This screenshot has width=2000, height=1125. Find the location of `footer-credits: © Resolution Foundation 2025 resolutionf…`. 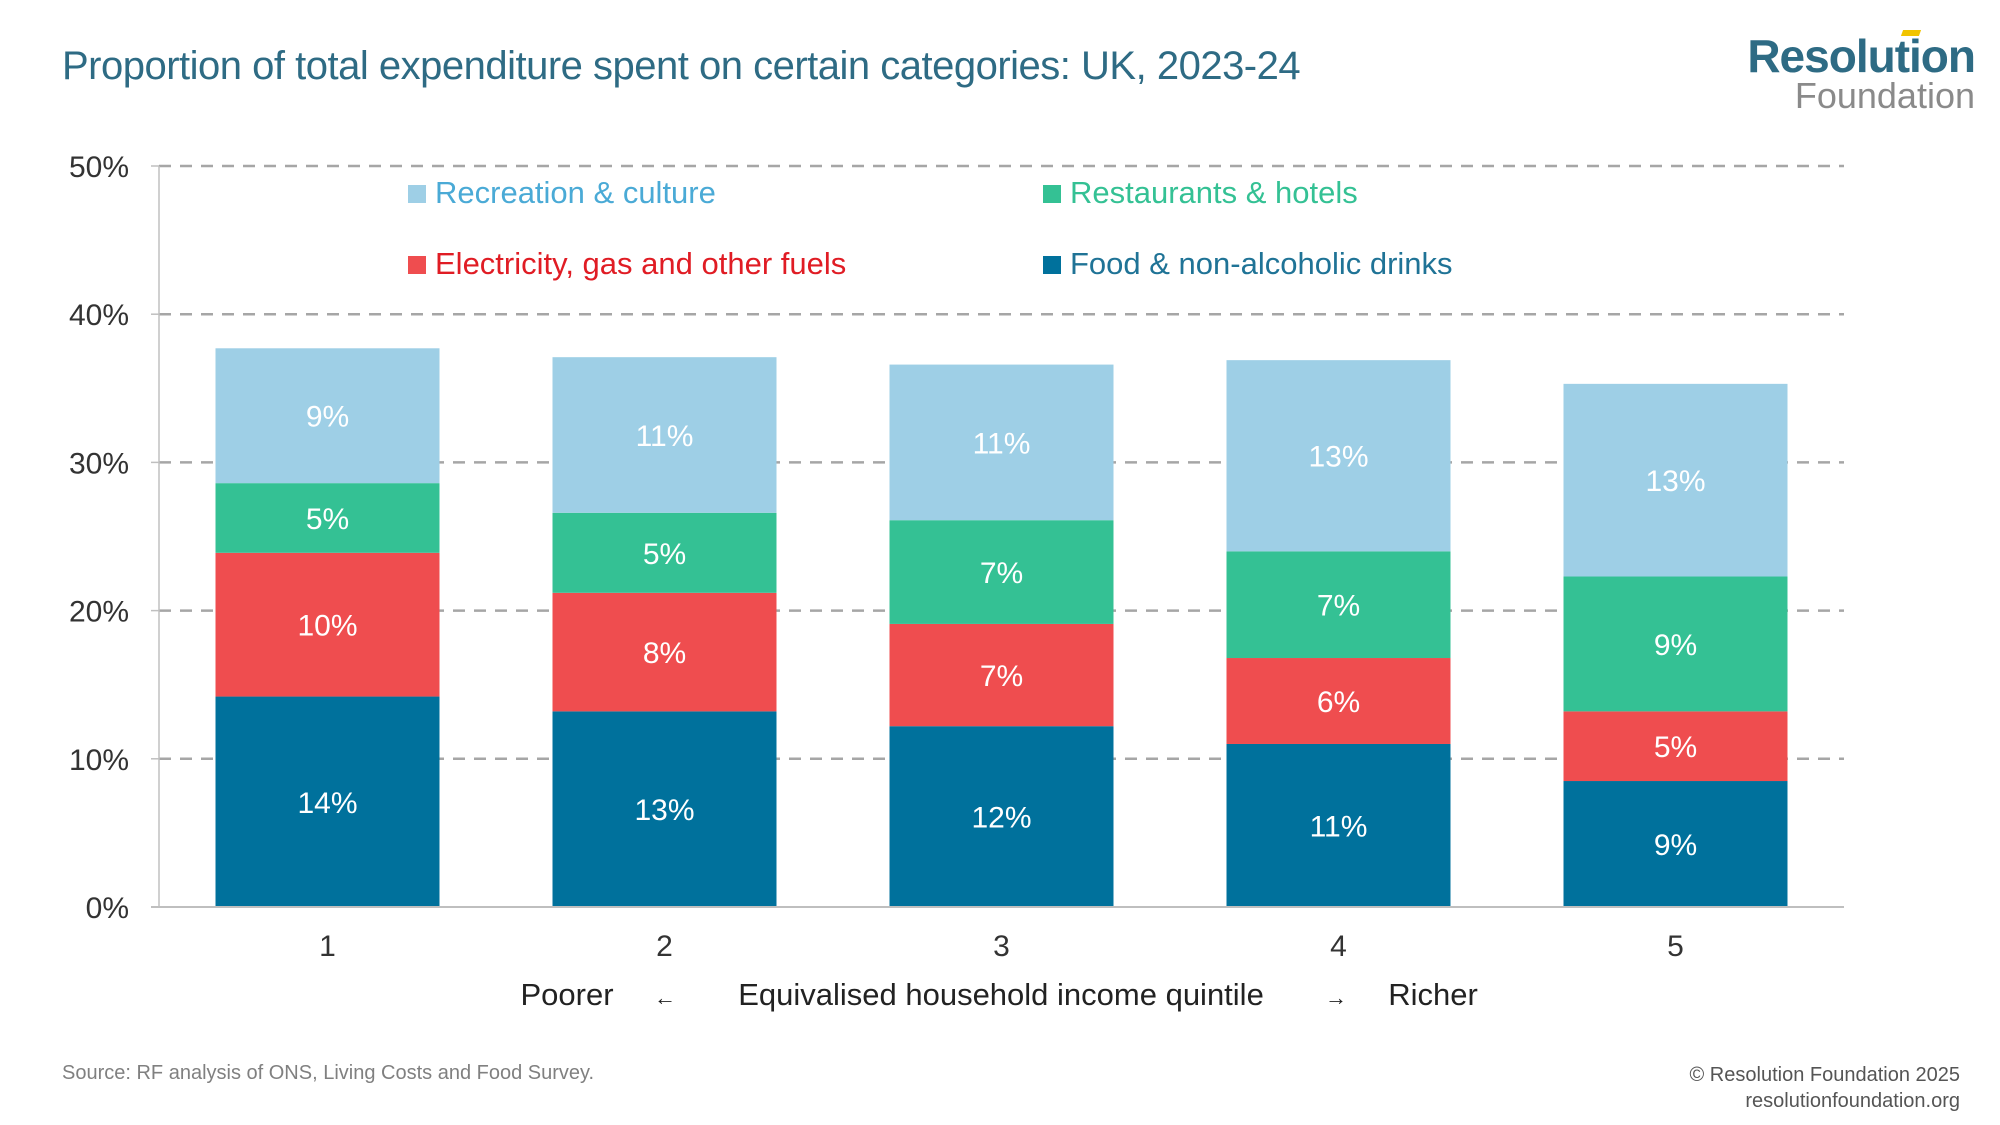

footer-credits: © Resolution Foundation 2025 resolutionf… is located at coordinates (1825, 1088).